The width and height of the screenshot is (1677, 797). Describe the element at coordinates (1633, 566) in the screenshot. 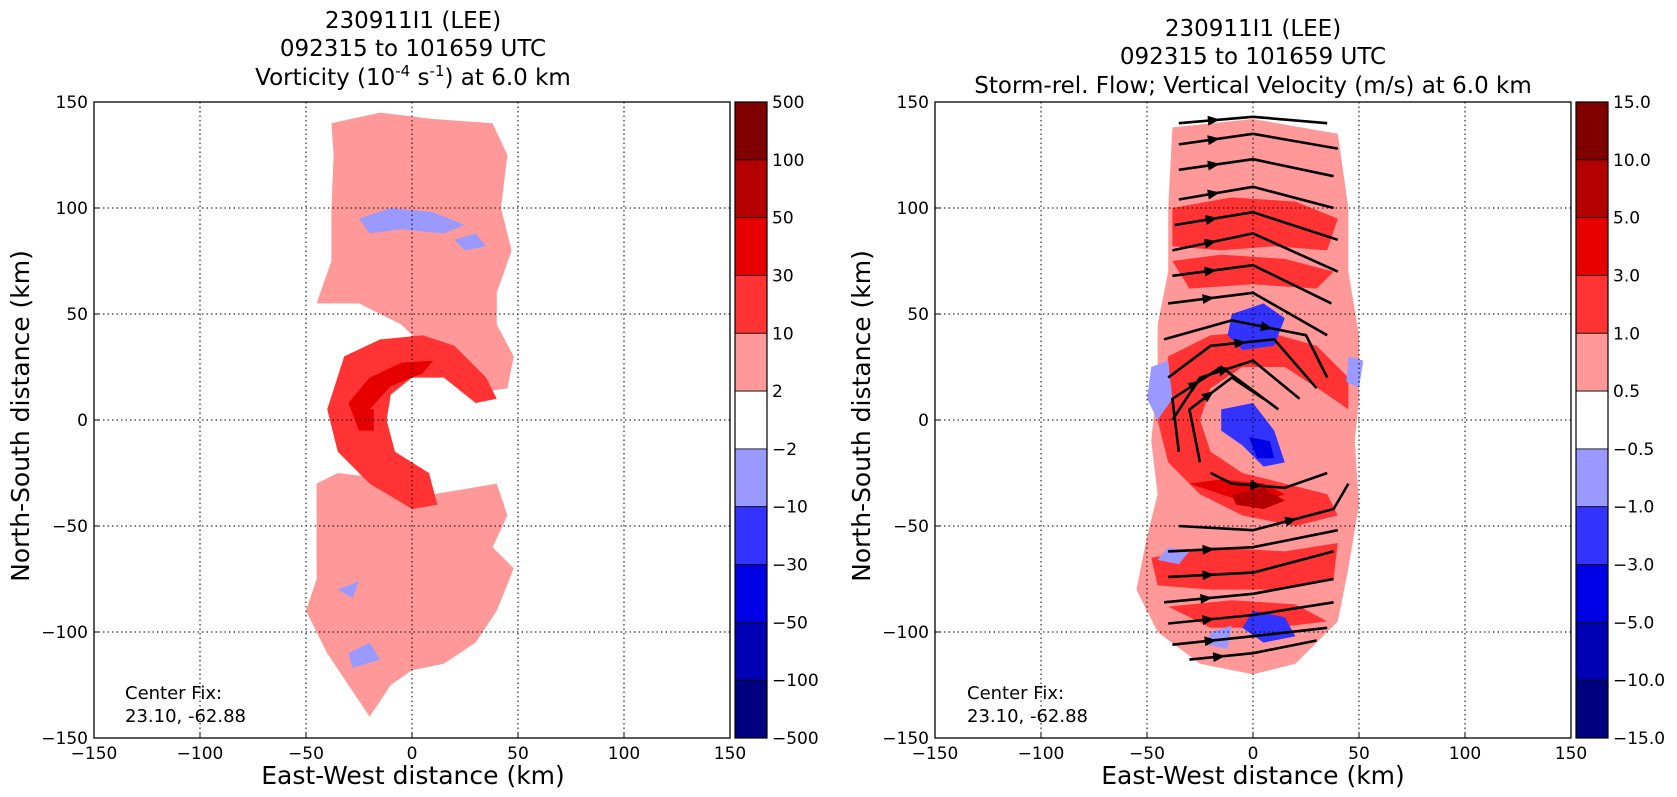

I see `colorbar-level-label: −3.0` at that location.